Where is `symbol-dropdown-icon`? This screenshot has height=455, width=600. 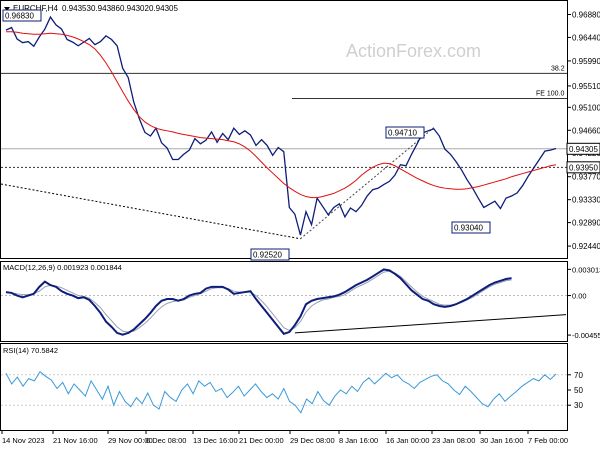 symbol-dropdown-icon is located at coordinates (7, 9).